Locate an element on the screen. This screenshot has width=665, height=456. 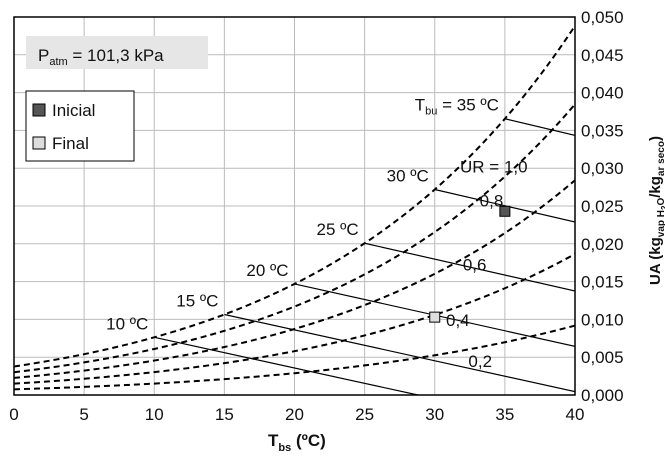
rh-label: 0,2 is located at coordinates (480, 361).